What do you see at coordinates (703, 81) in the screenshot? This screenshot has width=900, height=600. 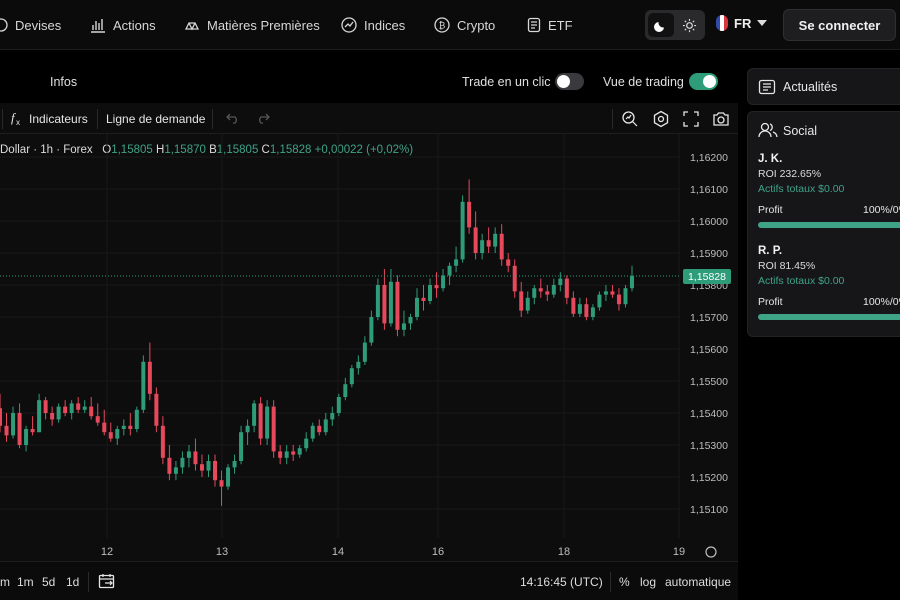 I see `trading-view-switch` at bounding box center [703, 81].